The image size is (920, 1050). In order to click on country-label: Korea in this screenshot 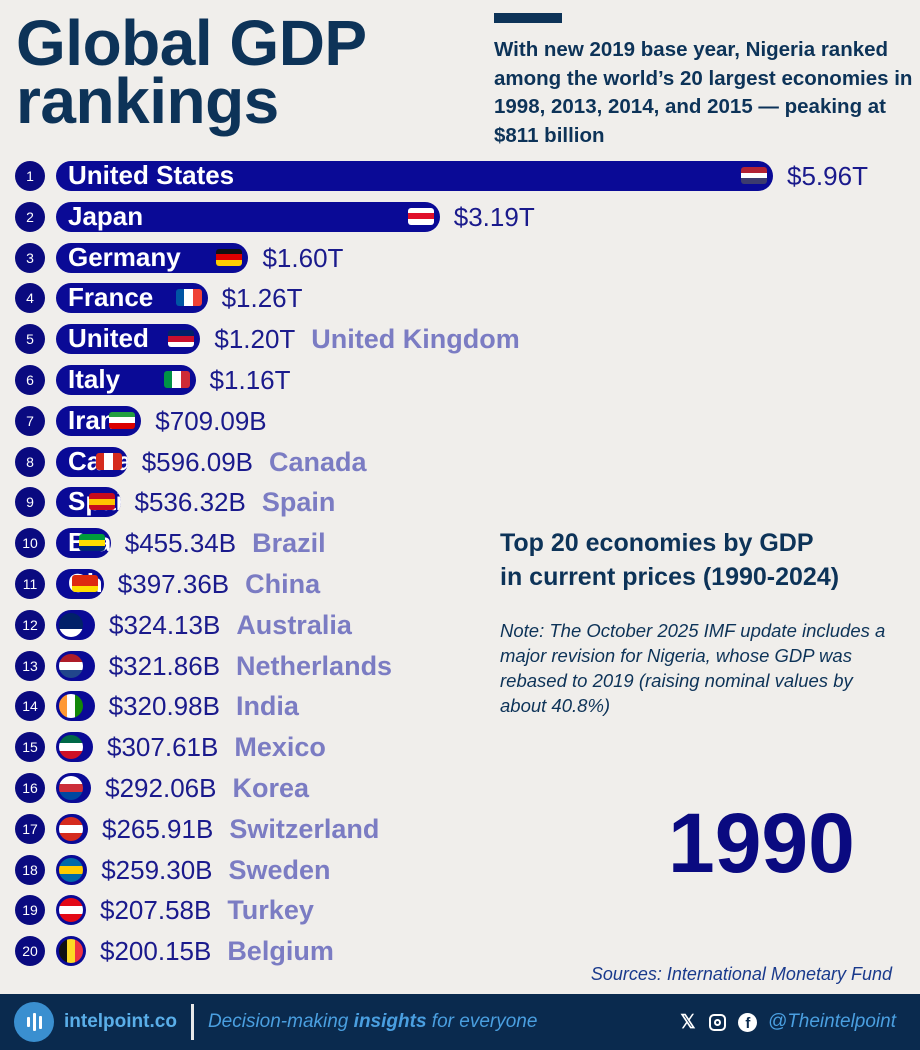, I will do `click(270, 788)`.